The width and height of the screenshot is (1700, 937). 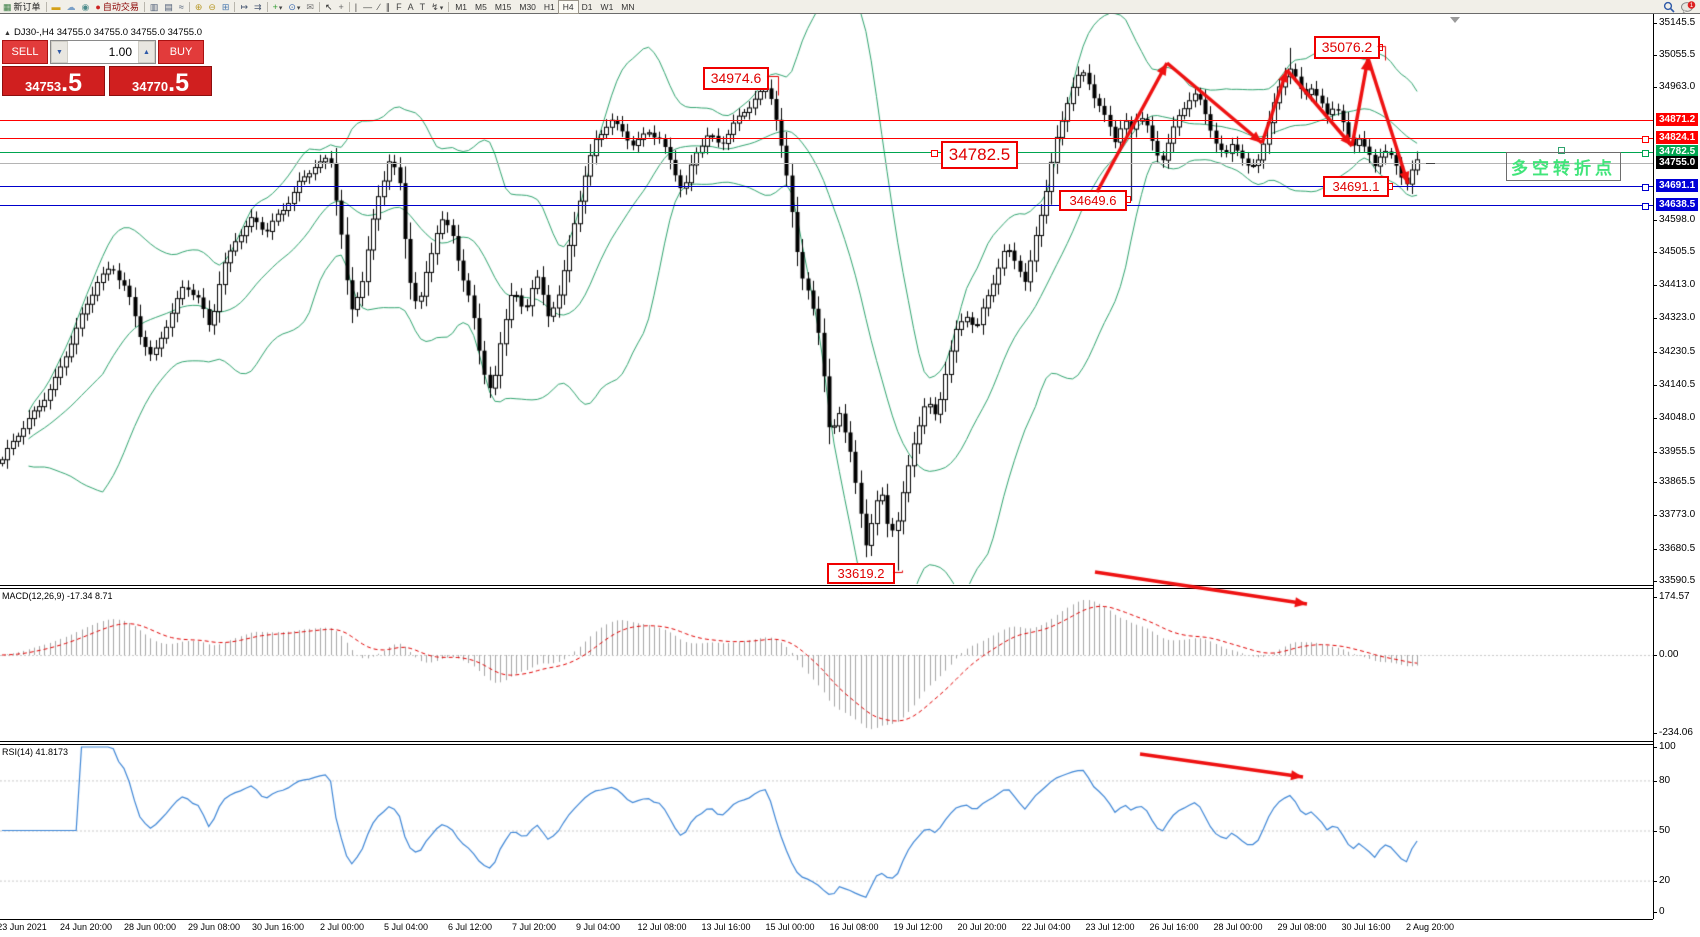 I want to click on fibonacci-tool: F, so click(x=399, y=6).